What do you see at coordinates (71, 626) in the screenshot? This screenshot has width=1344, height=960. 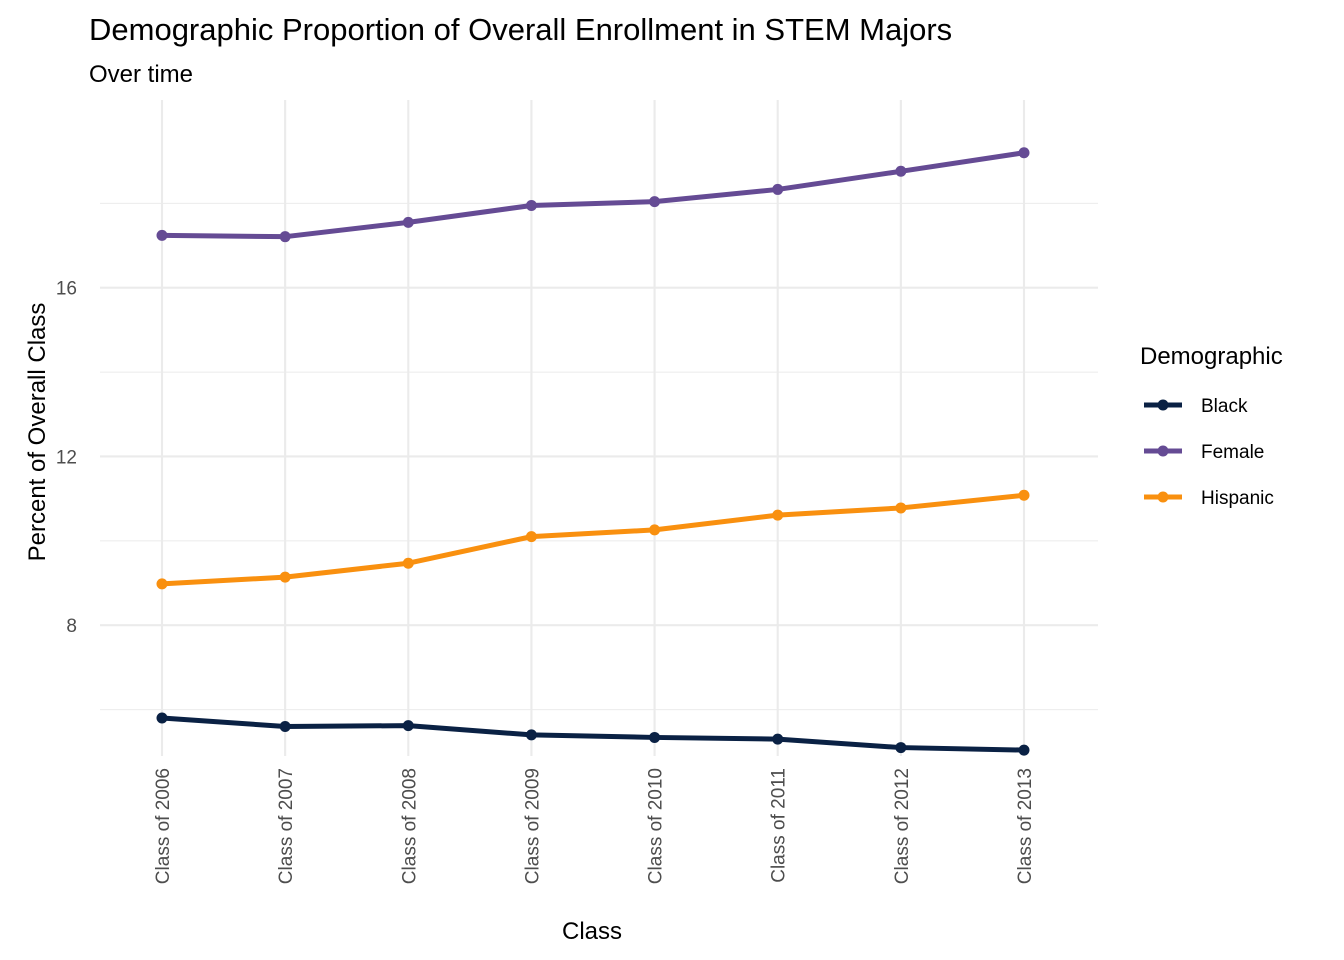 I see `y-tick-label: 8` at bounding box center [71, 626].